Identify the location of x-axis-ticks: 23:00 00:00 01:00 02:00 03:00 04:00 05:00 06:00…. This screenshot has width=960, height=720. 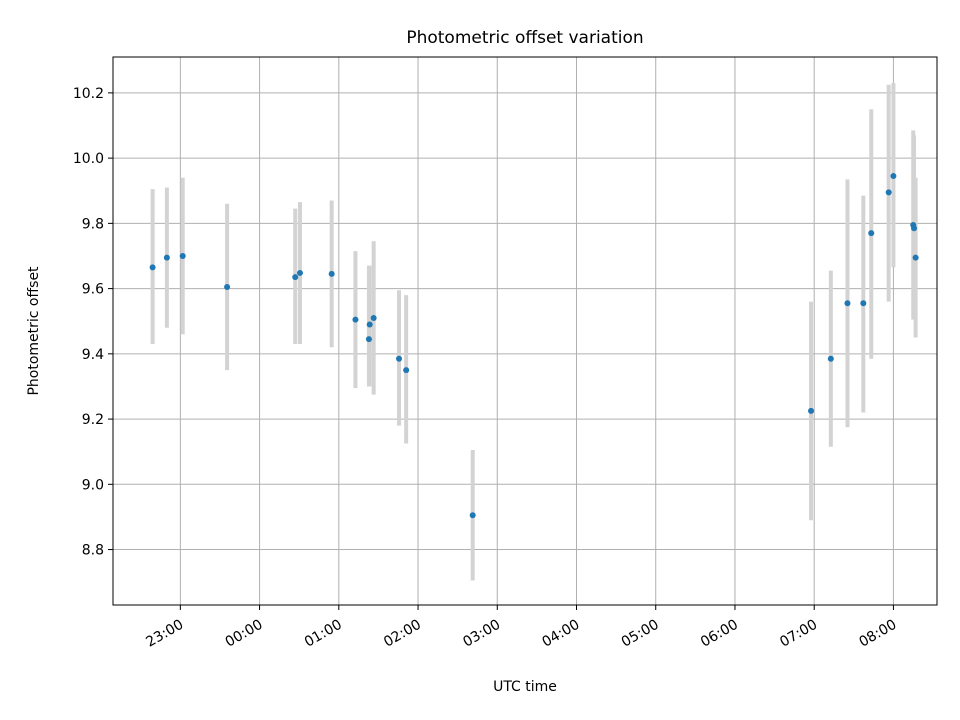
(521, 628).